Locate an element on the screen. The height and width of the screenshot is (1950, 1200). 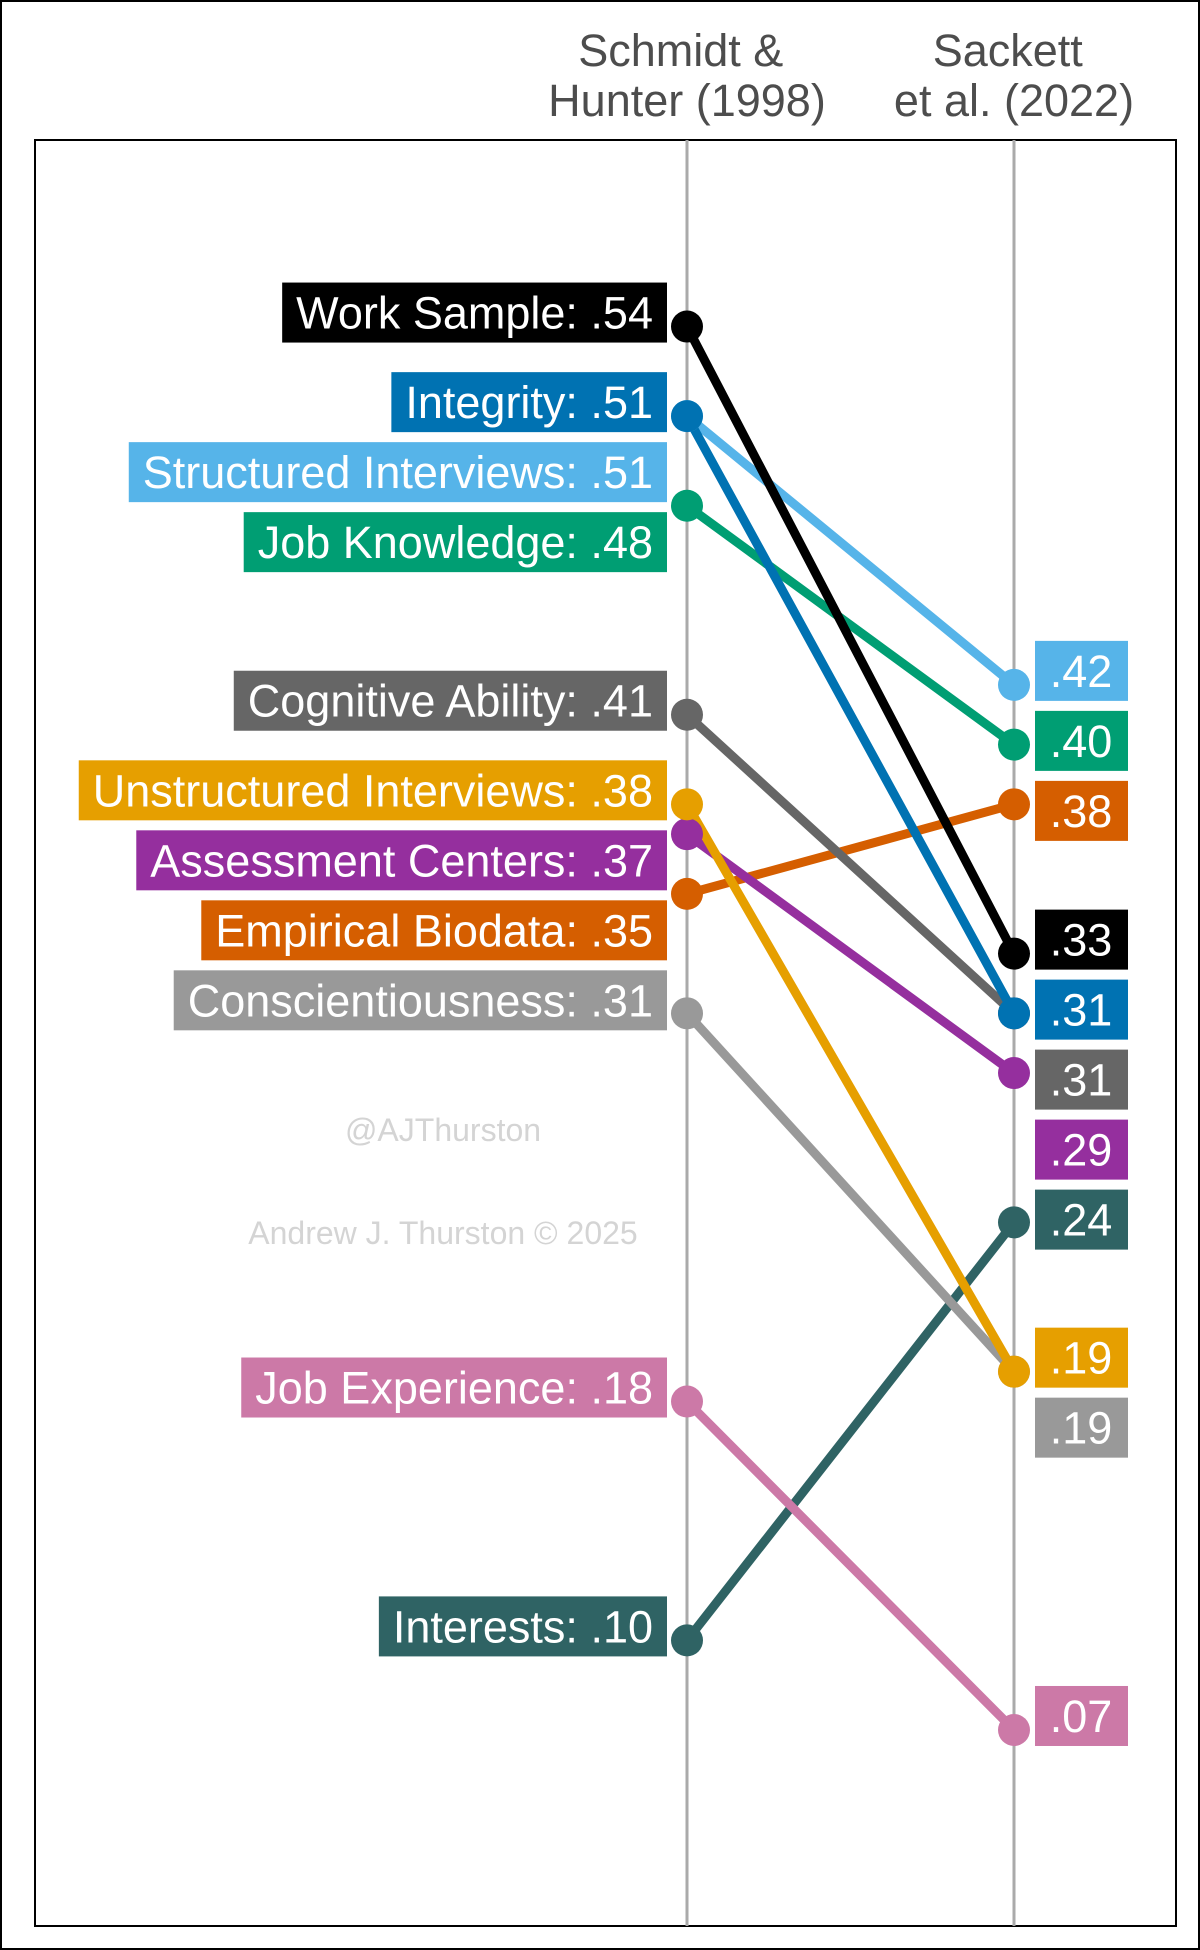
right-label-box-structured-interviews is located at coordinates (1081, 670).